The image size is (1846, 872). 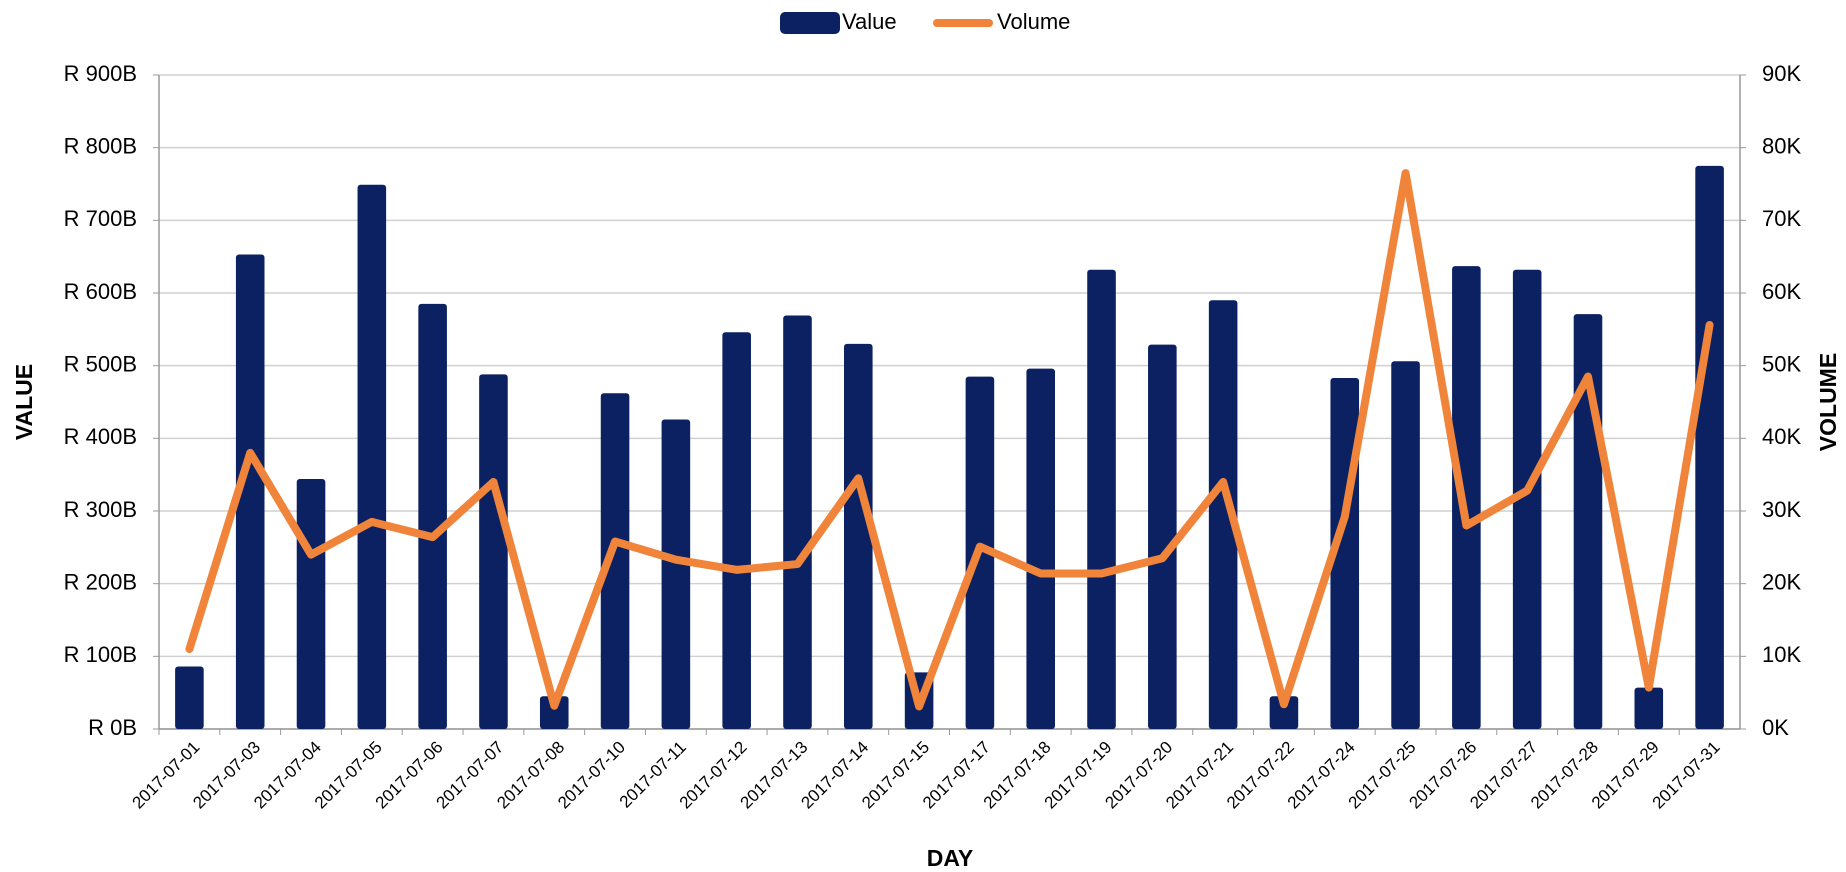 I want to click on y-tick-label: R 400B, so click(x=100, y=436).